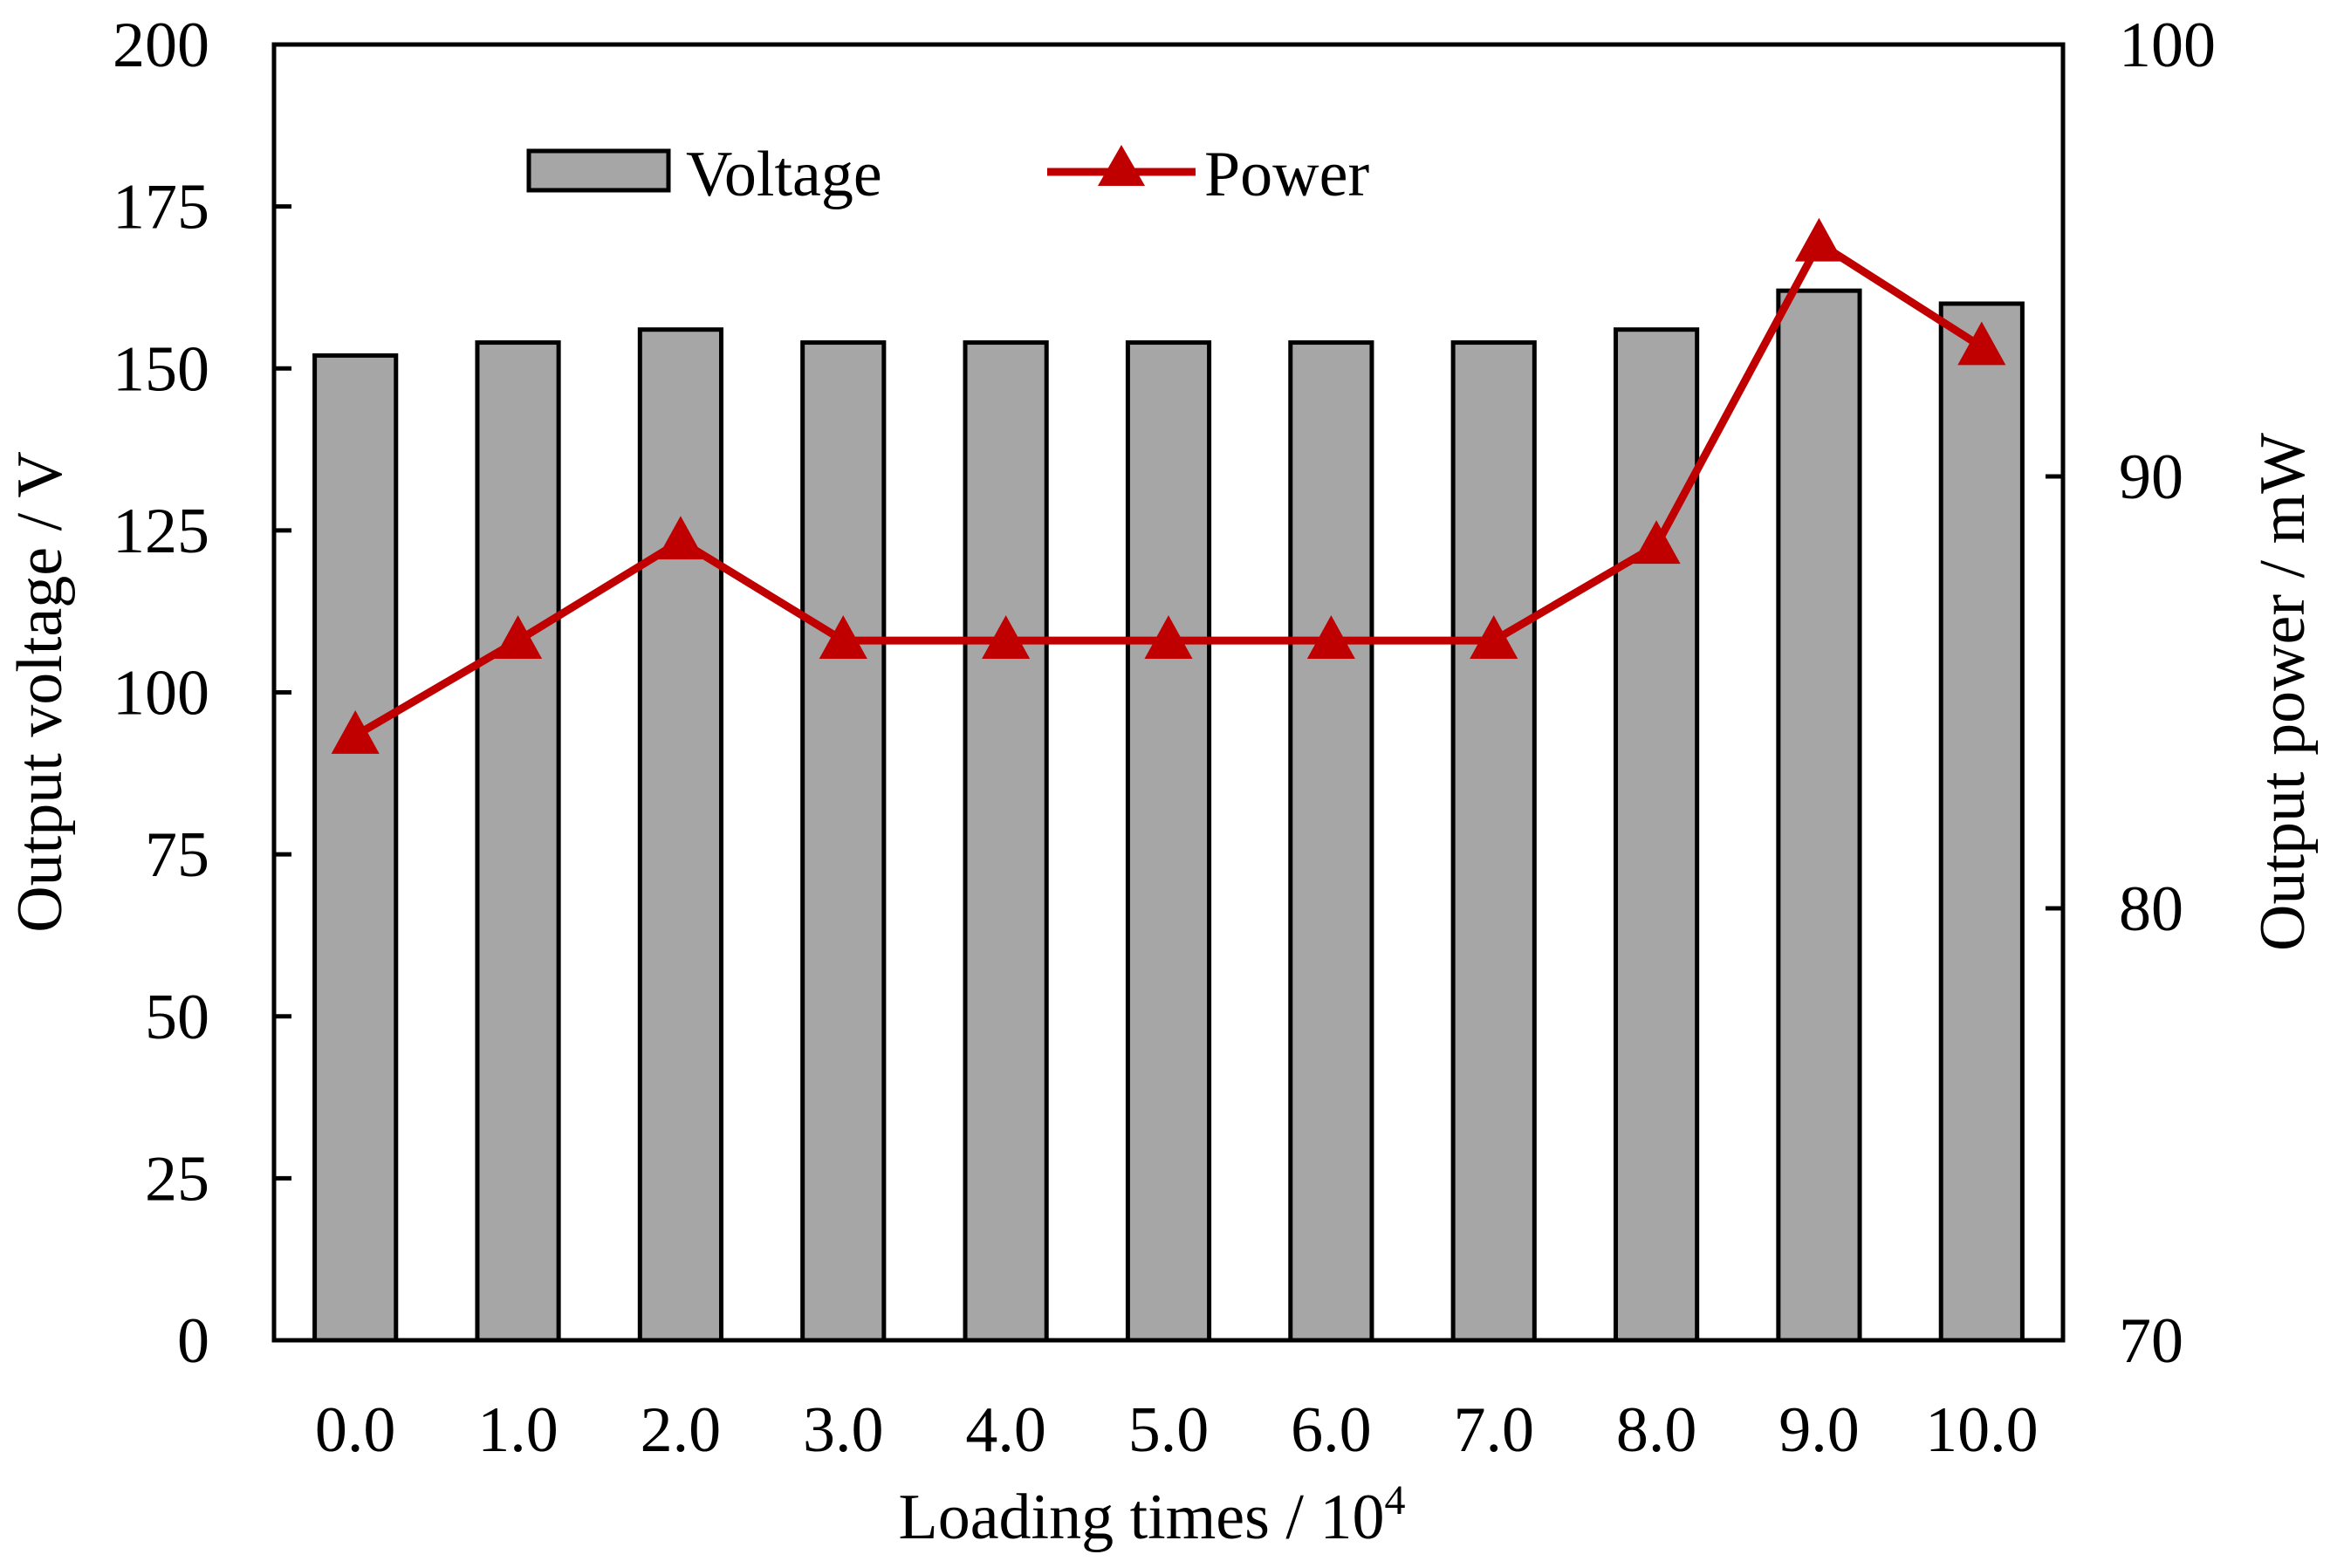 The image size is (2337, 1568). I want to click on voltage-bar-7.0, so click(1493, 842).